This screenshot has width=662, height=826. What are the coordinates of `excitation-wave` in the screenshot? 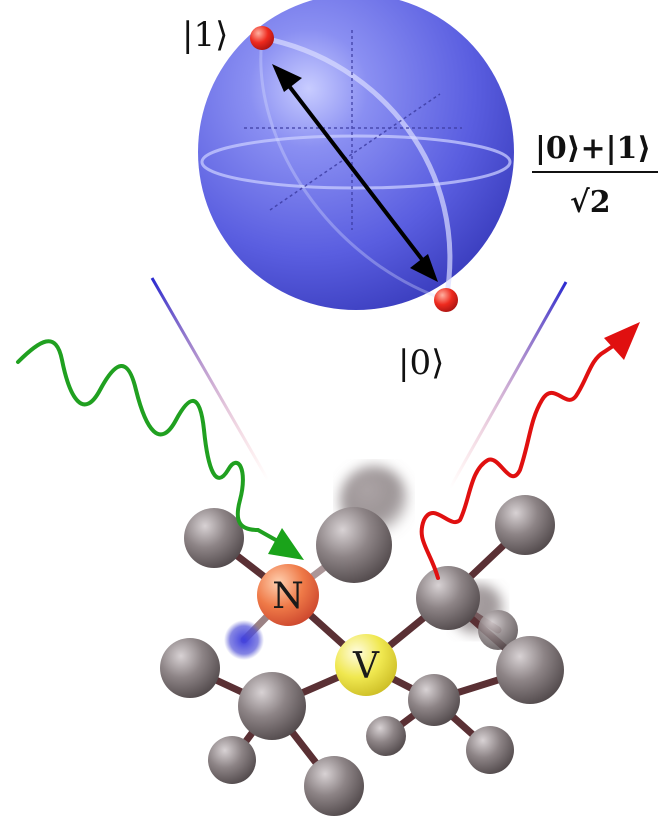 It's located at (154, 444).